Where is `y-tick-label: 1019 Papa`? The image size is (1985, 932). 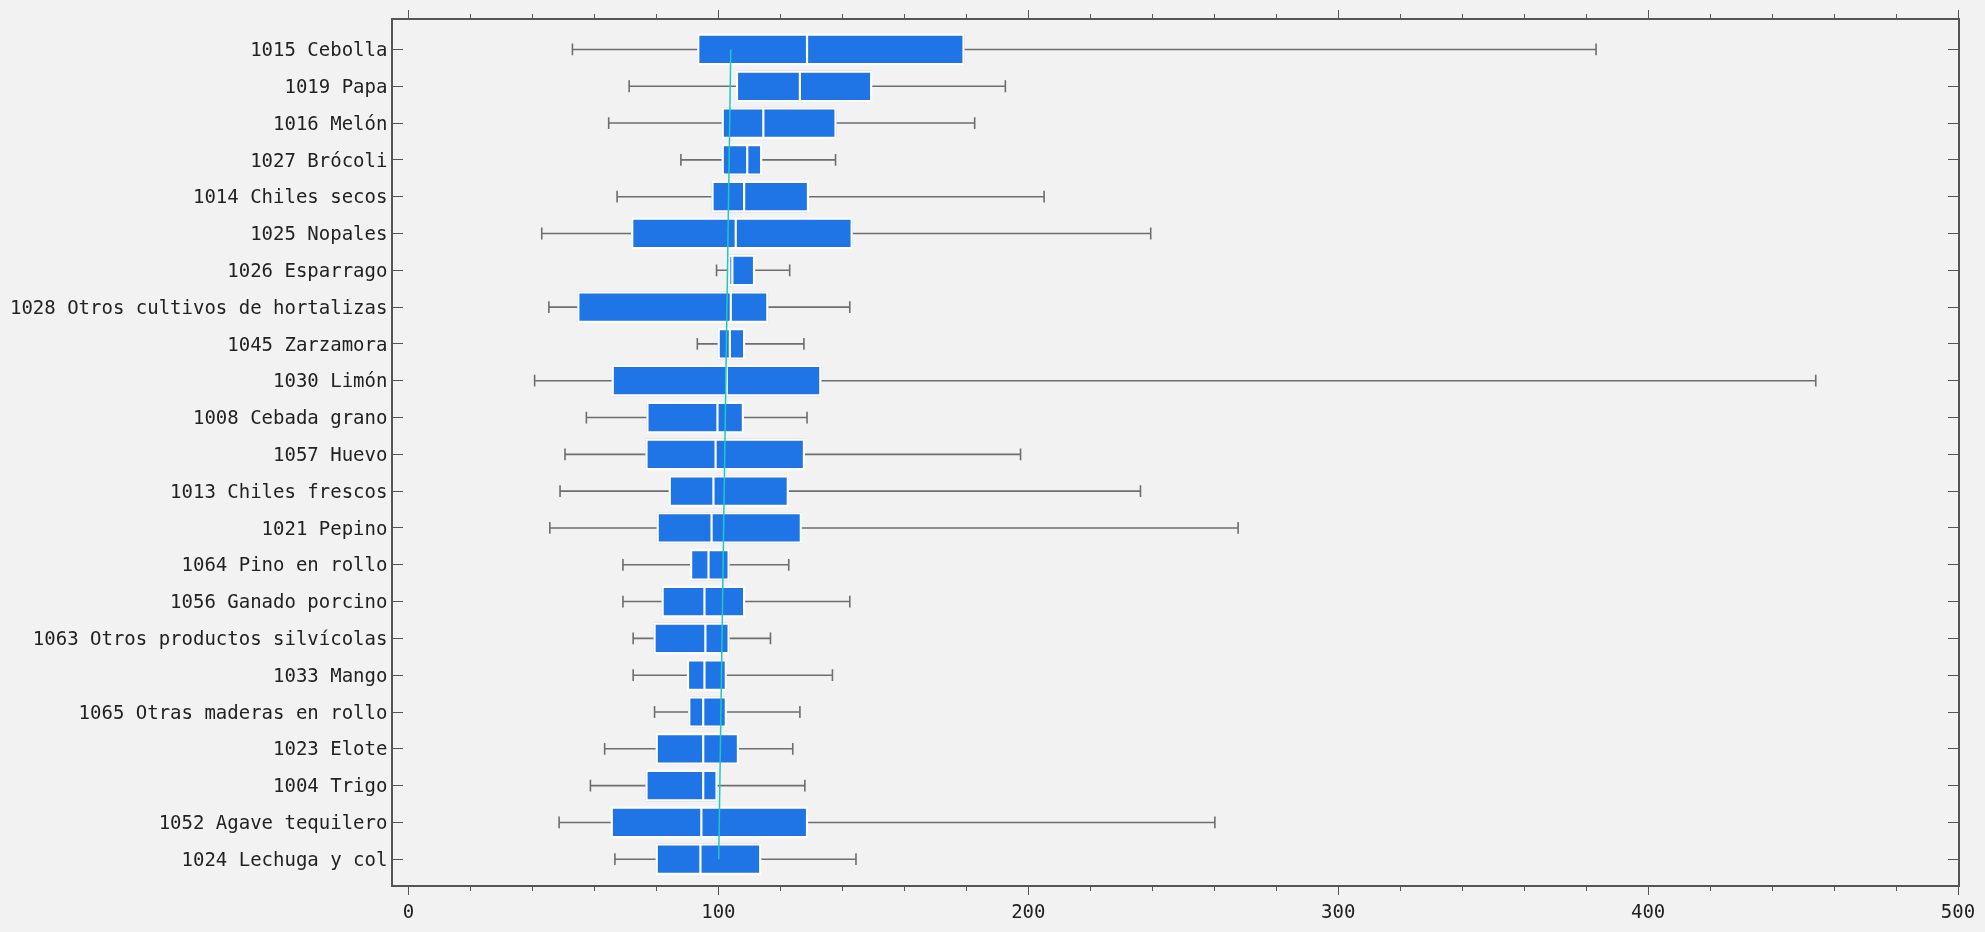 y-tick-label: 1019 Papa is located at coordinates (336, 85).